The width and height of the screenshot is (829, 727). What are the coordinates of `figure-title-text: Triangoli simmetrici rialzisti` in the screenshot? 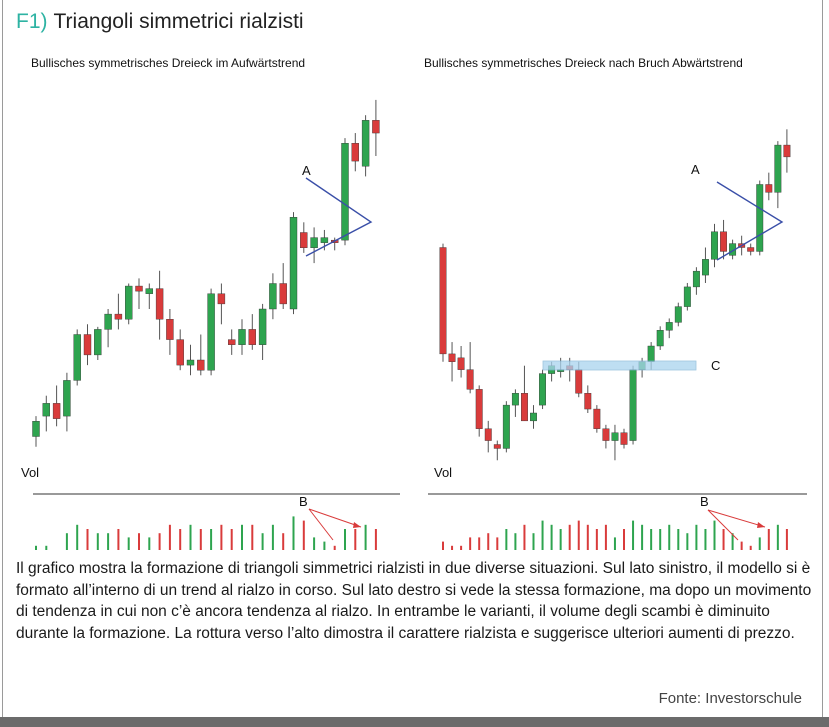 It's located at (178, 21).